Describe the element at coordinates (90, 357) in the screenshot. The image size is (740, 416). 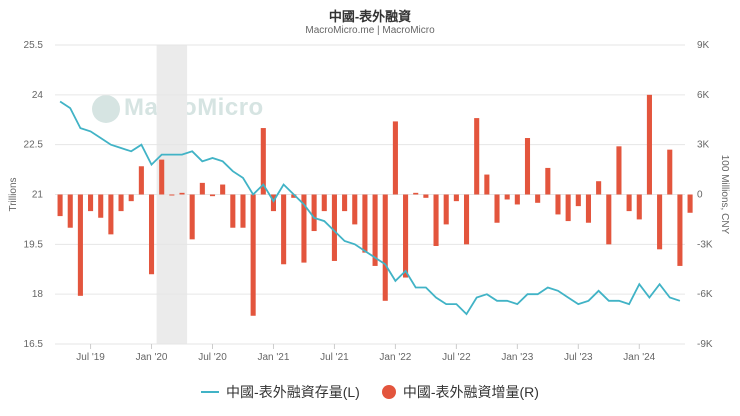
I see `x-tick-label: Jul '19` at that location.